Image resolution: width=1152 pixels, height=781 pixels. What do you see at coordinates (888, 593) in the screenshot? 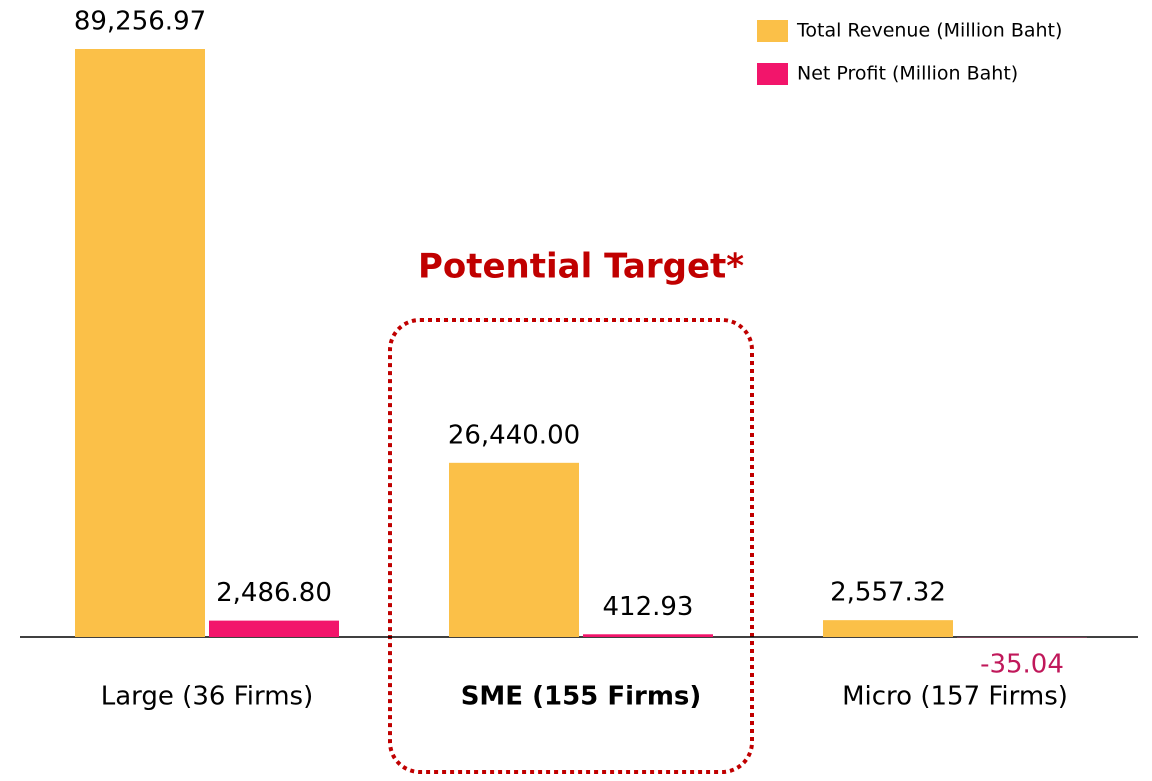
I see `value-label: 2,557.32` at bounding box center [888, 593].